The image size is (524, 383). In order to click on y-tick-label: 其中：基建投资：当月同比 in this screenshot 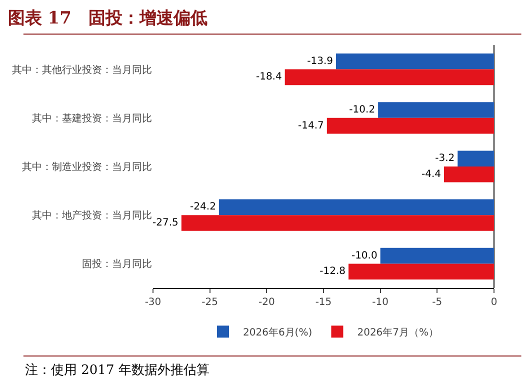, I will do `click(92, 118)`.